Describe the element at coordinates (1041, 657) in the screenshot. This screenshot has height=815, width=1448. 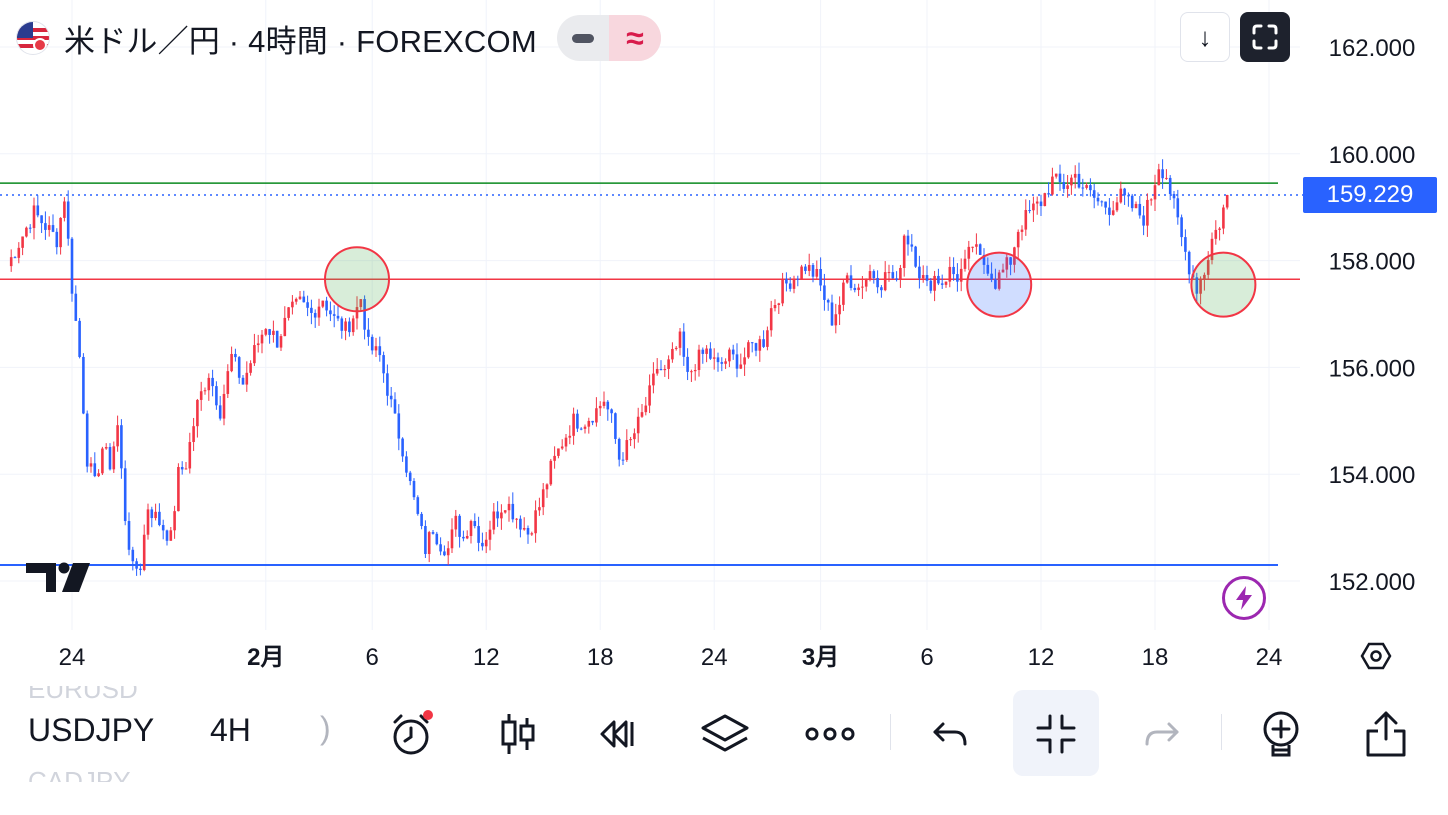
I see `x-tick-label: 12` at that location.